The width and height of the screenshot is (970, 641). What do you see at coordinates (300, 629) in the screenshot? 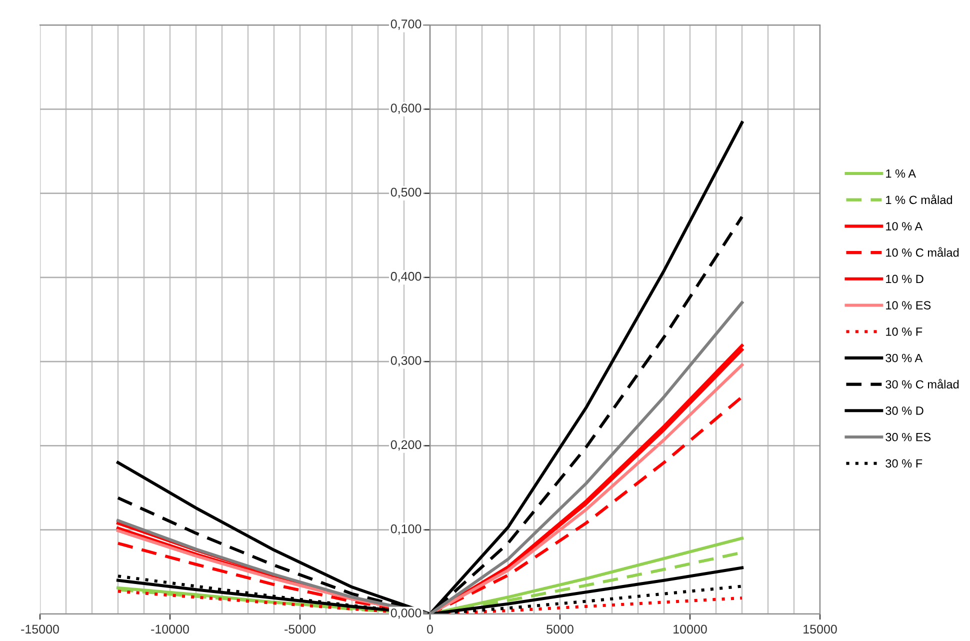
I see `x-tick-label: -5000` at bounding box center [300, 629].